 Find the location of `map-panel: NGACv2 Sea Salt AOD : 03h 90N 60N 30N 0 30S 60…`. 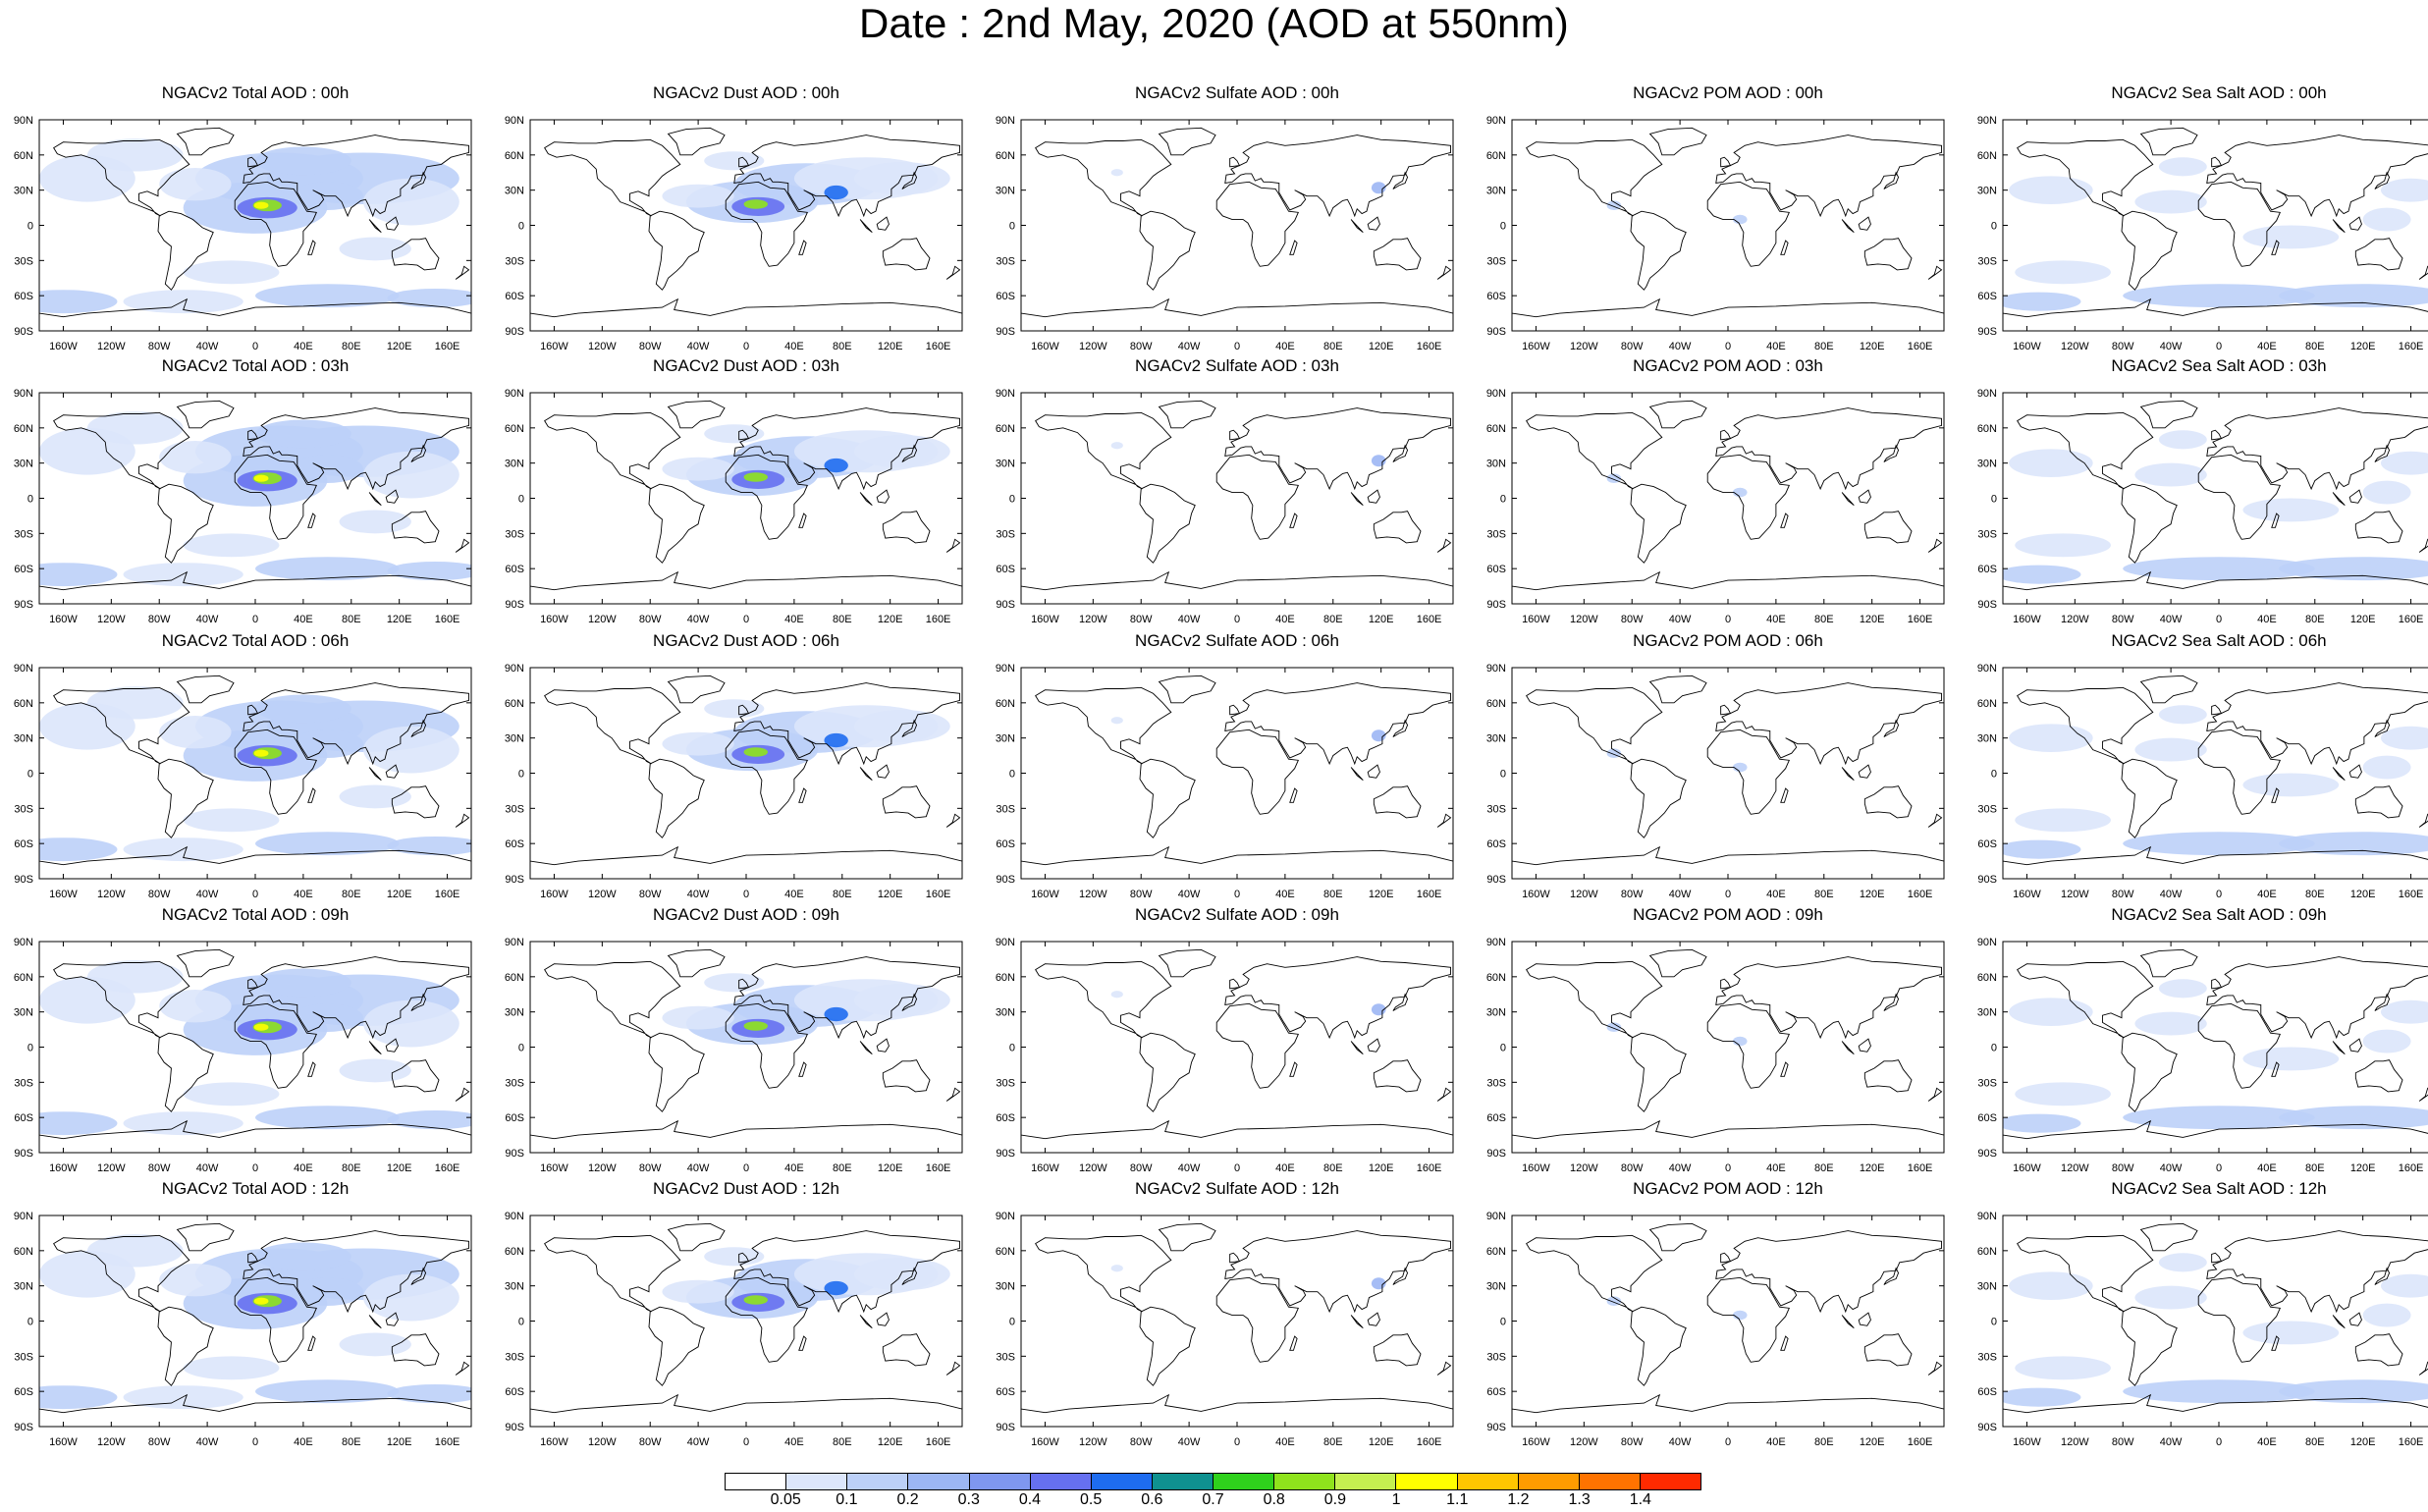

map-panel: NGACv2 Sea Salt AOD : 03h 90N 60N 30N 0 30S 60… is located at coordinates (2196, 495).